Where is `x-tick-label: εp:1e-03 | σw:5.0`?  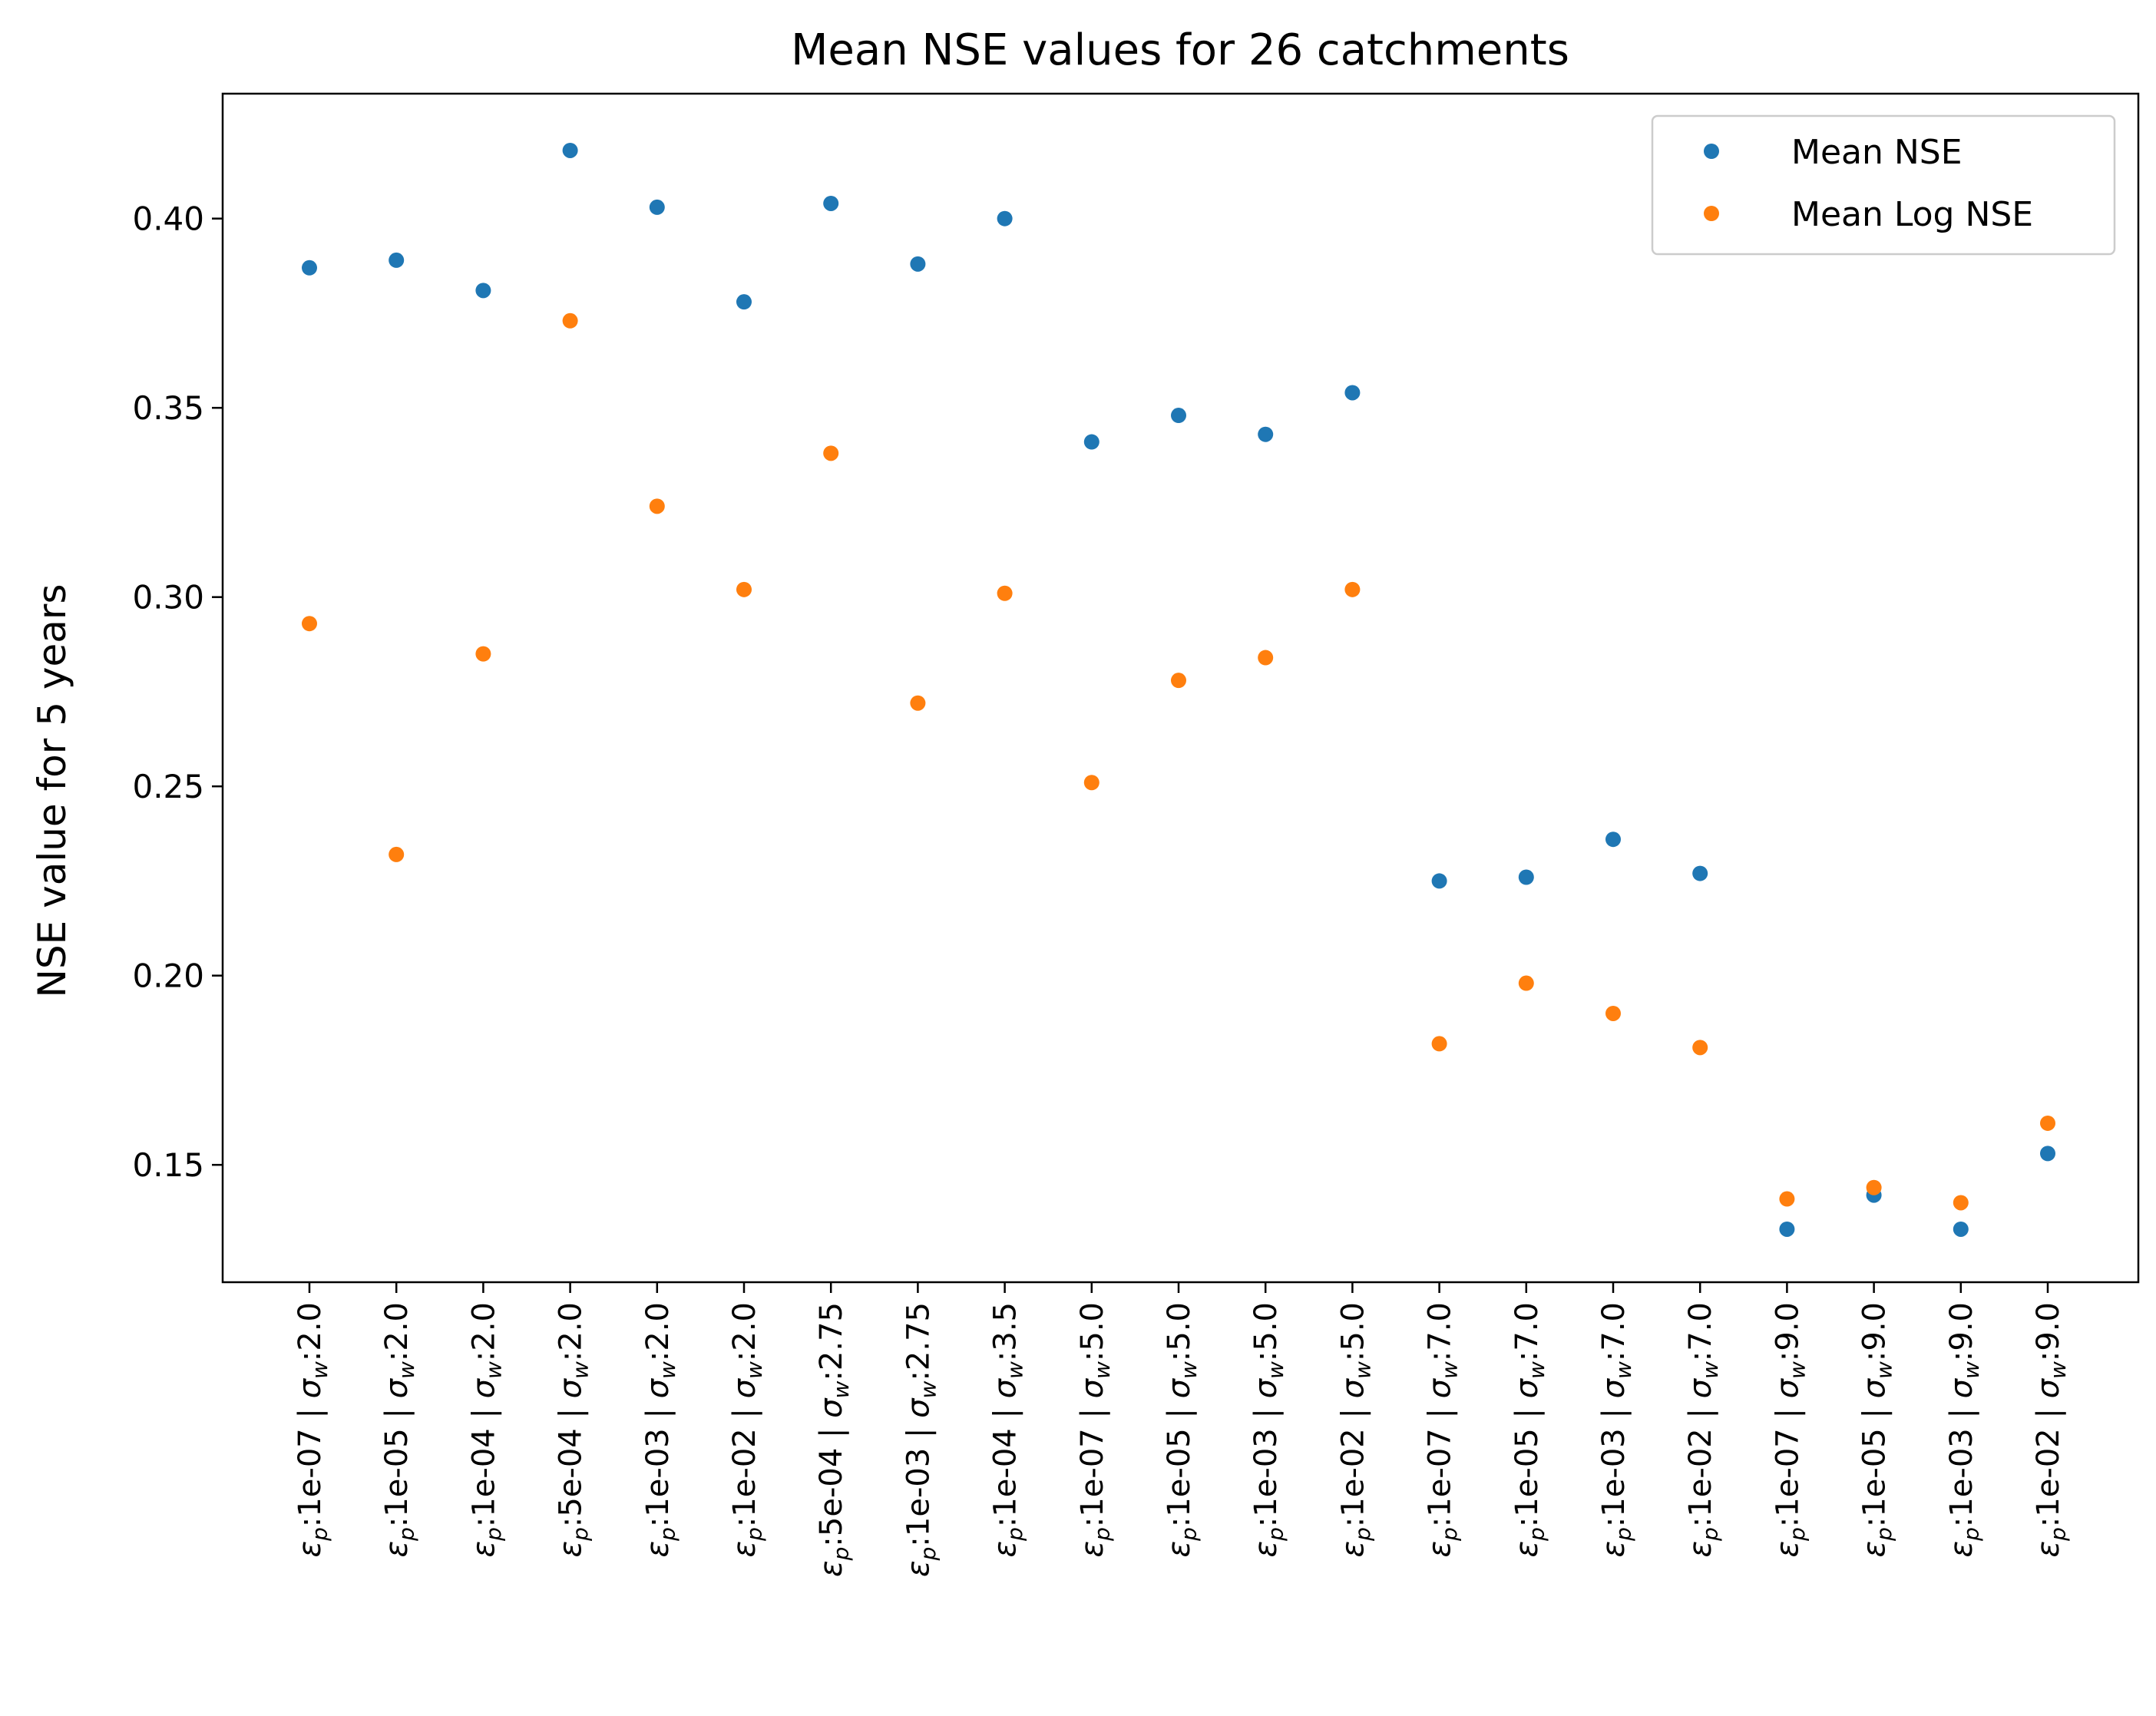
x-tick-label: εp:1e-03 | σw:5.0 is located at coordinates (1268, 1430).